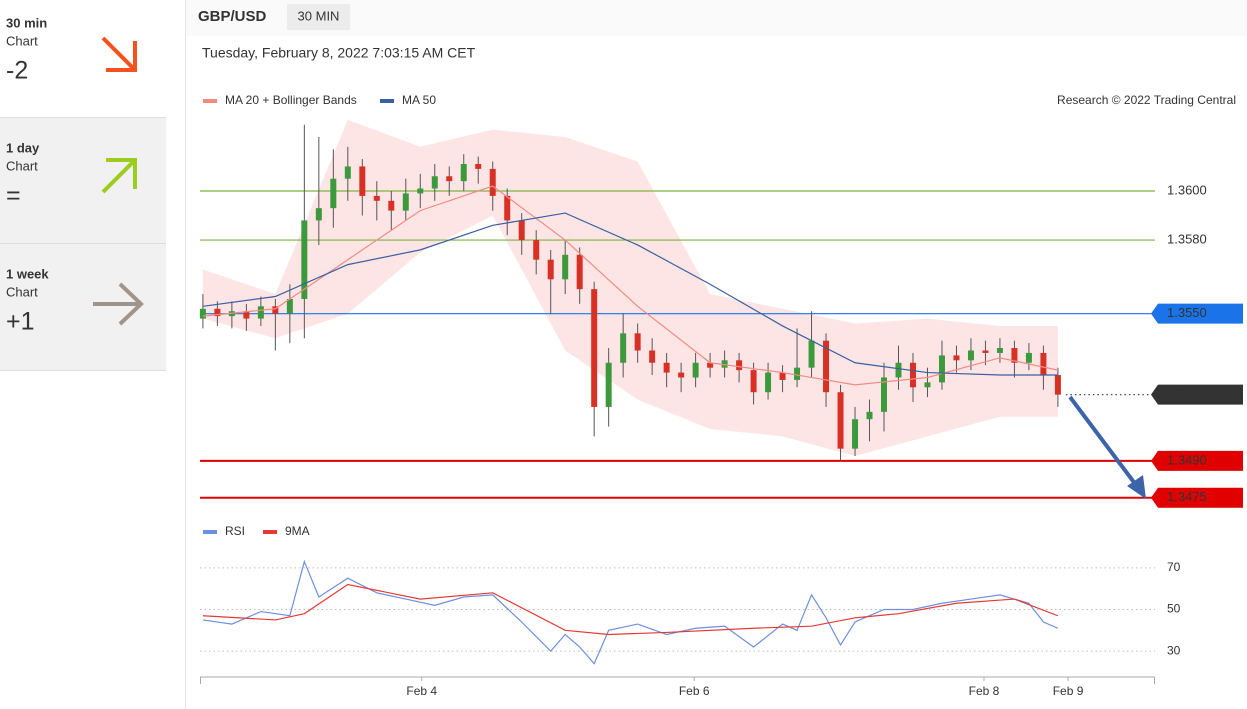  Describe the element at coordinates (1187, 238) in the screenshot. I see `level-label: 1.3580` at that location.